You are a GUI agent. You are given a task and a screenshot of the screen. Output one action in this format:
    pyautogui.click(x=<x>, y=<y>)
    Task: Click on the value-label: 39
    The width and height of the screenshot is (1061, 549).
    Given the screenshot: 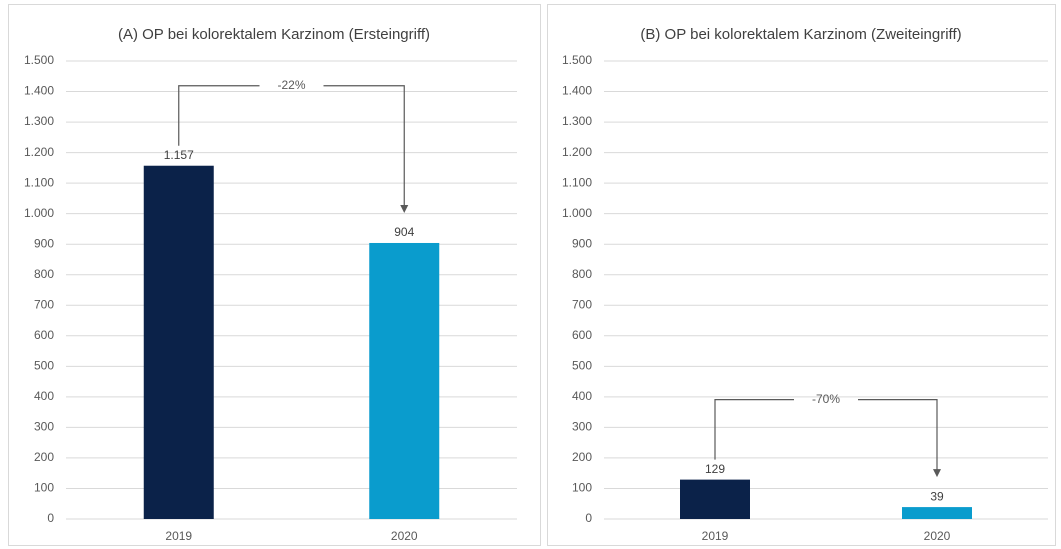 What is the action you would take?
    pyautogui.click(x=937, y=496)
    